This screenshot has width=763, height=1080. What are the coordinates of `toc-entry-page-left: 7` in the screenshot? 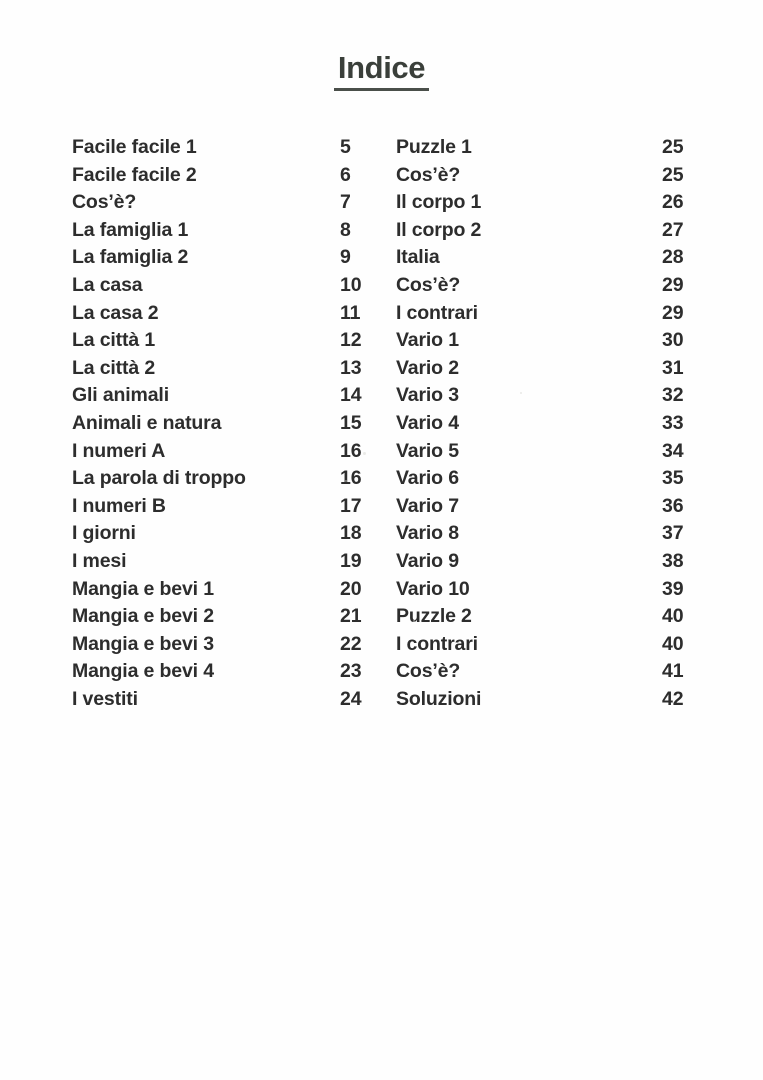 It's located at (345, 202).